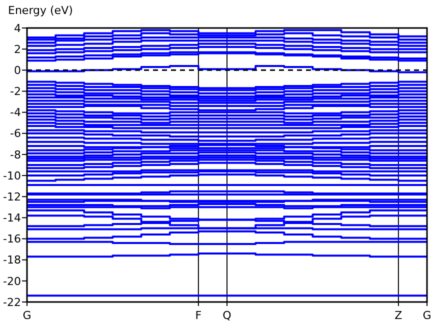 The image size is (445, 334). Describe the element at coordinates (15, 113) in the screenshot. I see `y-tick-label: -4` at that location.